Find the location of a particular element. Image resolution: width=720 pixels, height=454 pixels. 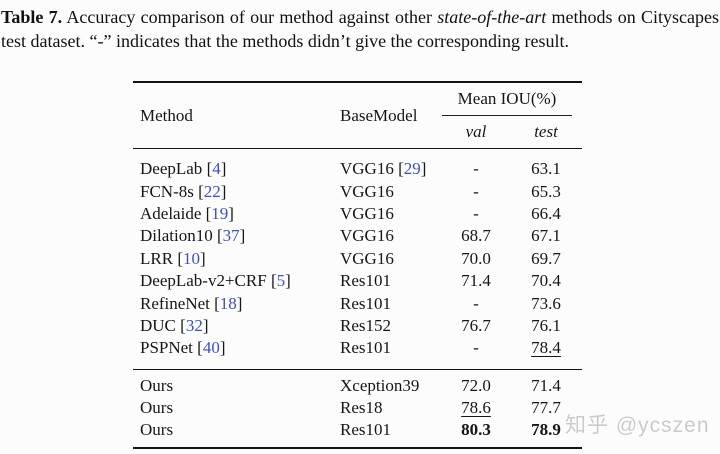

method-cell-label: PSPNet is located at coordinates (166, 348).